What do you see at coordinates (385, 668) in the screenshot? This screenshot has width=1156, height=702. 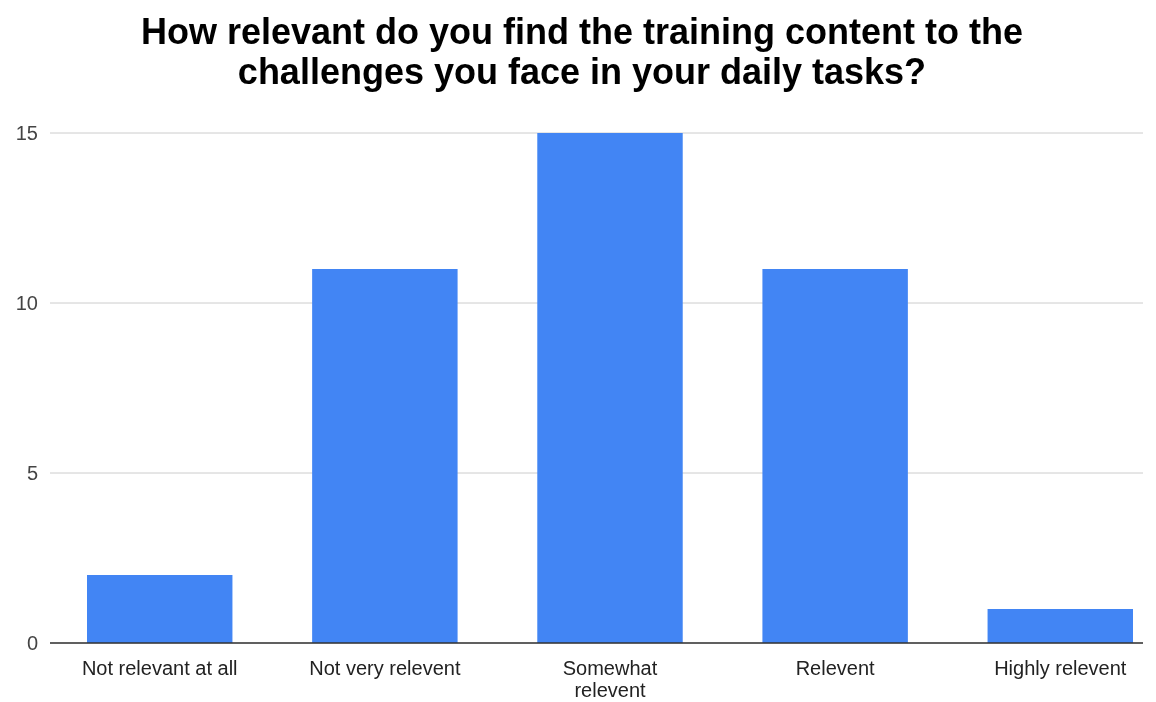 I see `x-tick-label: Not very relevent` at bounding box center [385, 668].